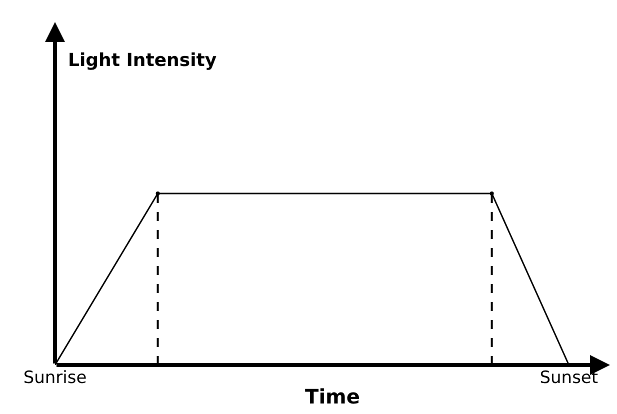  Describe the element at coordinates (55, 378) in the screenshot. I see `x-tick-label: Sunrise` at that location.